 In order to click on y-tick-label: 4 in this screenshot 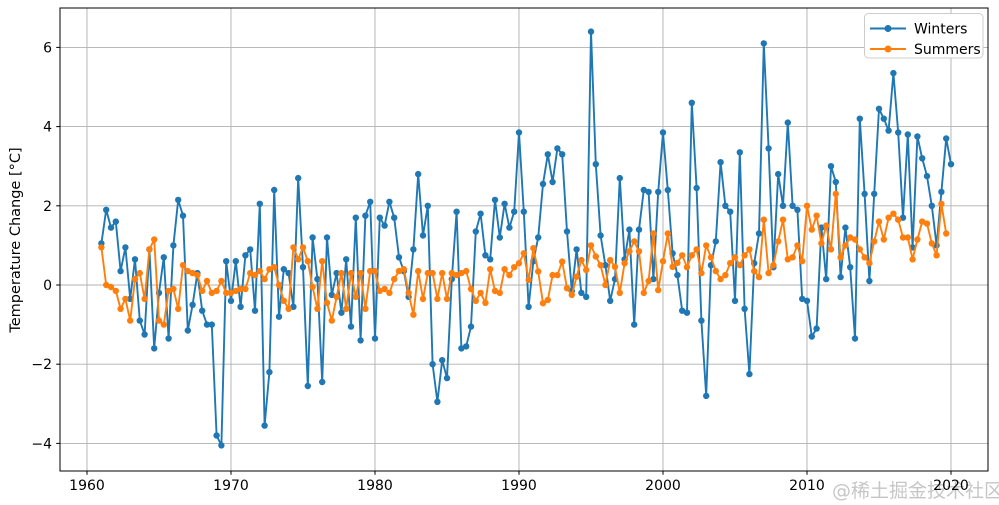, I will do `click(47, 128)`.